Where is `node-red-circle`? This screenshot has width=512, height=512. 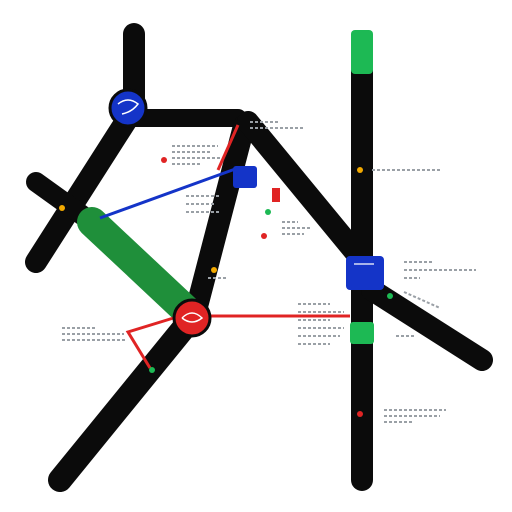
node-red-circle is located at coordinates (192, 318).